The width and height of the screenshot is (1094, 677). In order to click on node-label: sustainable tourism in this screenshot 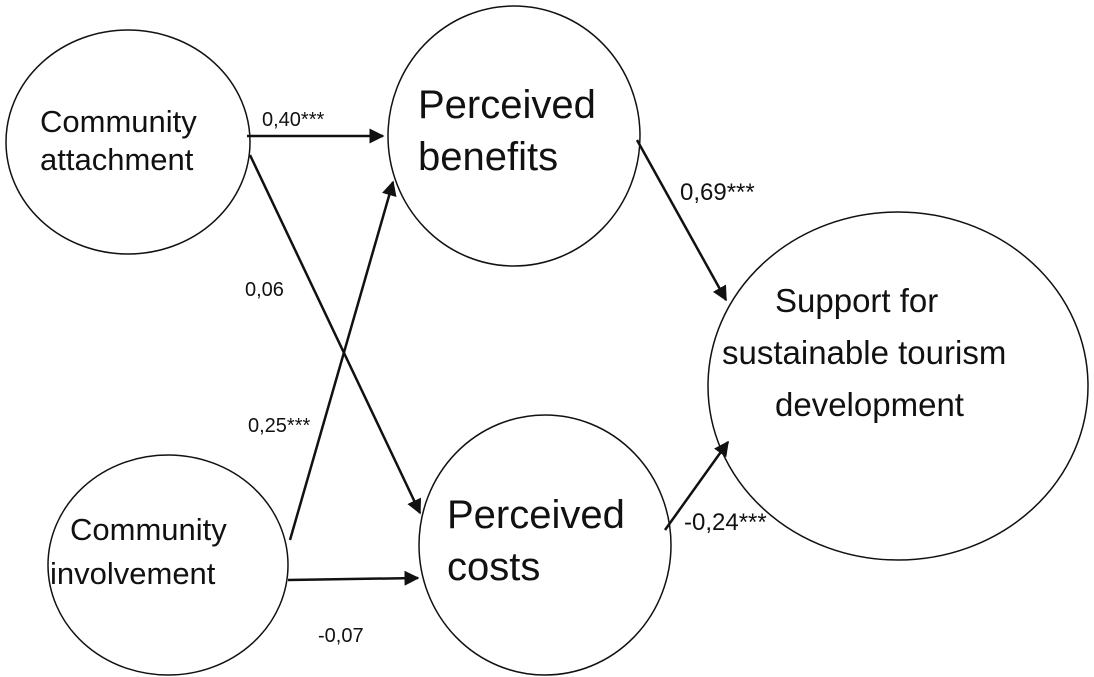, I will do `click(864, 352)`.